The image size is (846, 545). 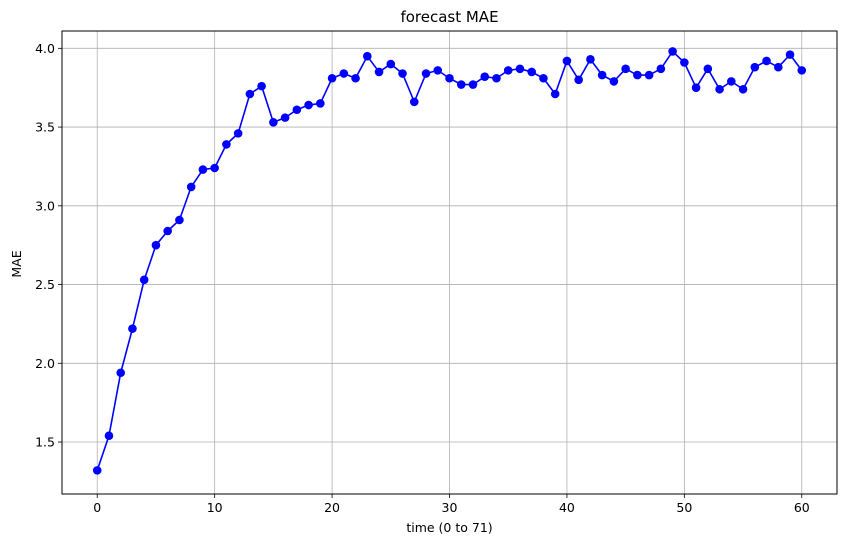 I want to click on x-tick-label: 0, so click(x=97, y=507).